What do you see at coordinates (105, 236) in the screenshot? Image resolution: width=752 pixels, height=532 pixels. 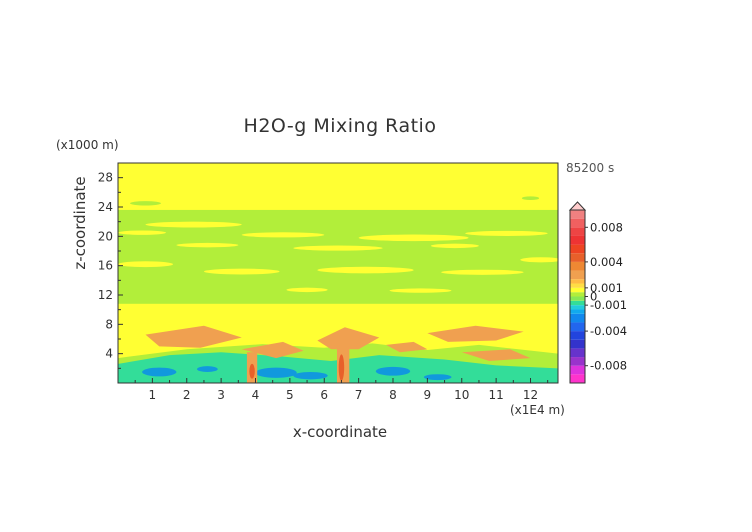 I see `y-tick-label: 20` at bounding box center [105, 236].